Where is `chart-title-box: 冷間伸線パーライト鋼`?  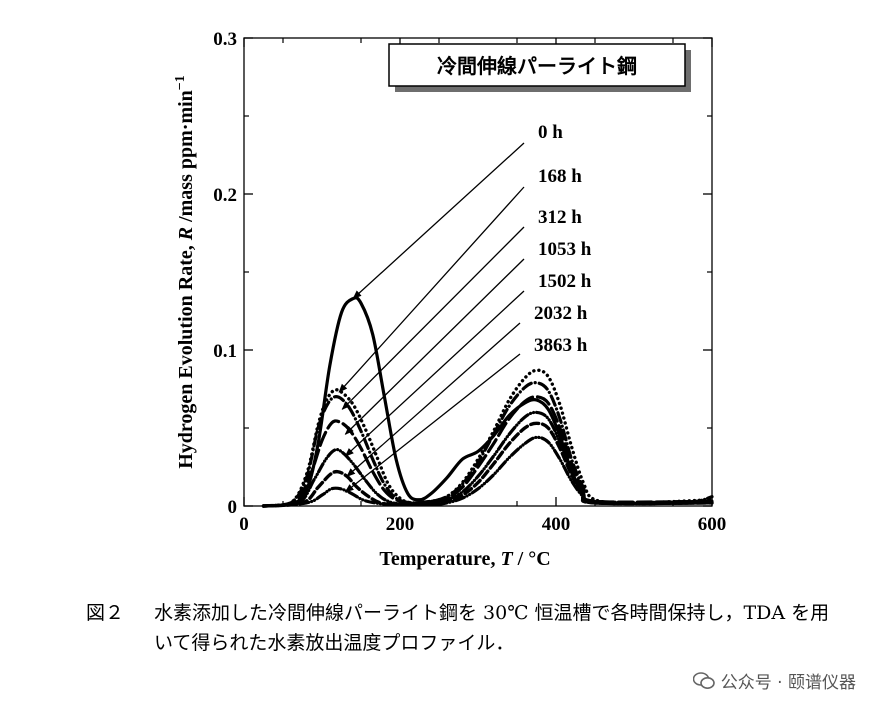
chart-title-box: 冷間伸線パーライト鋼 is located at coordinates (539, 67).